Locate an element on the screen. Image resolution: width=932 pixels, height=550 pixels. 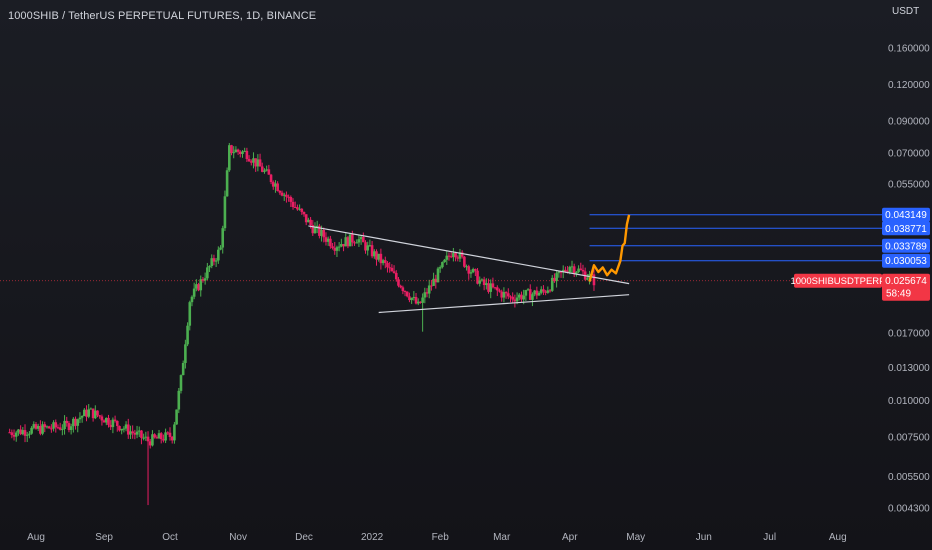
y-tick-label: 0.013000 is located at coordinates (909, 368).